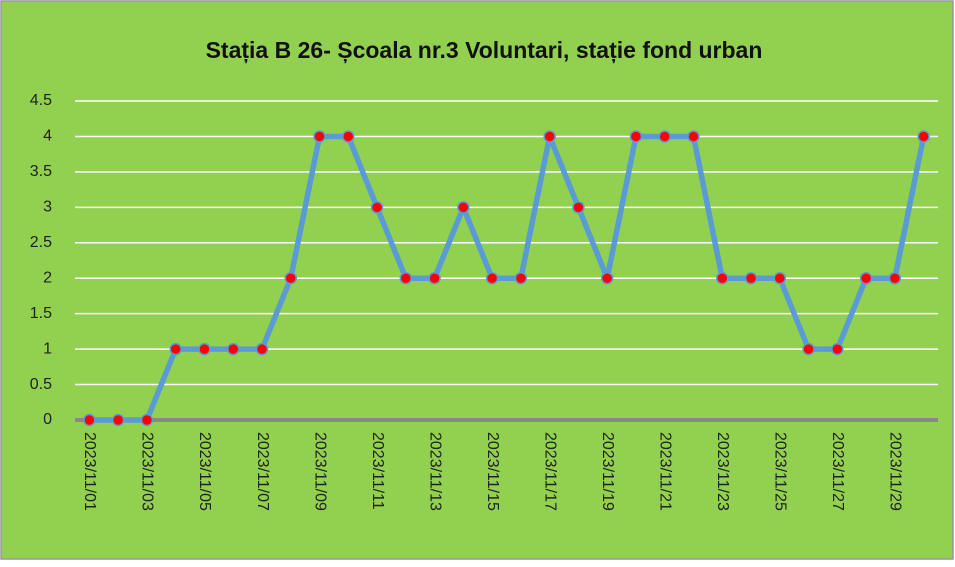 This screenshot has width=955, height=567. Describe the element at coordinates (895, 471) in the screenshot. I see `x-tick-label: 2023/11/29` at that location.